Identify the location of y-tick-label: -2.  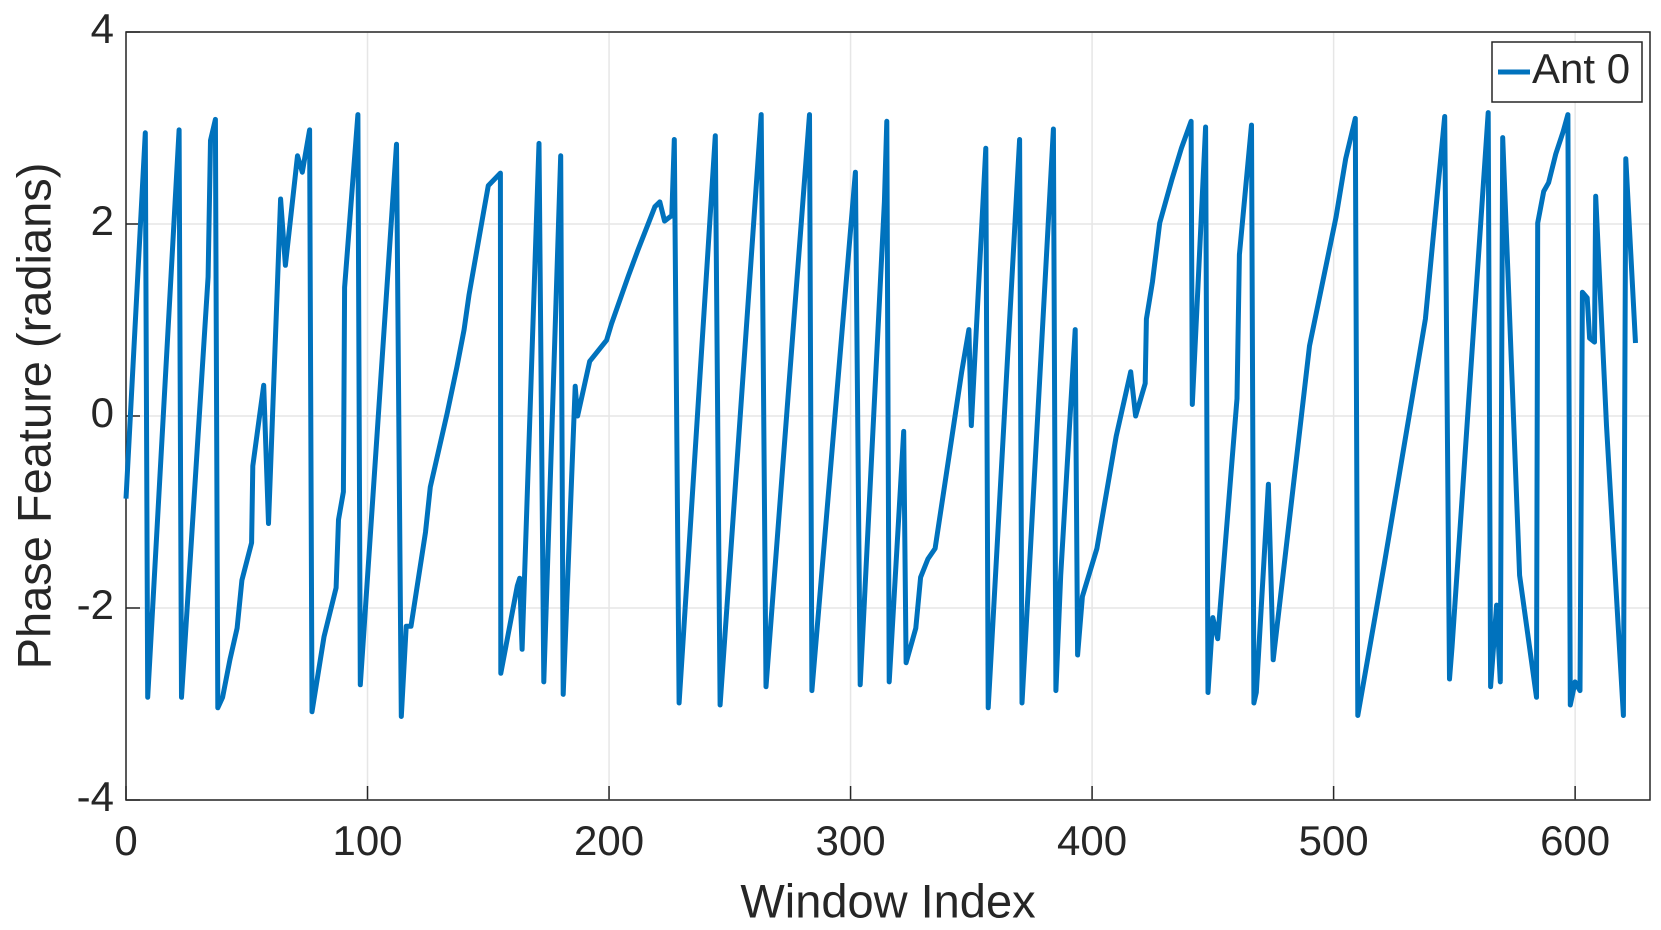
(95, 604).